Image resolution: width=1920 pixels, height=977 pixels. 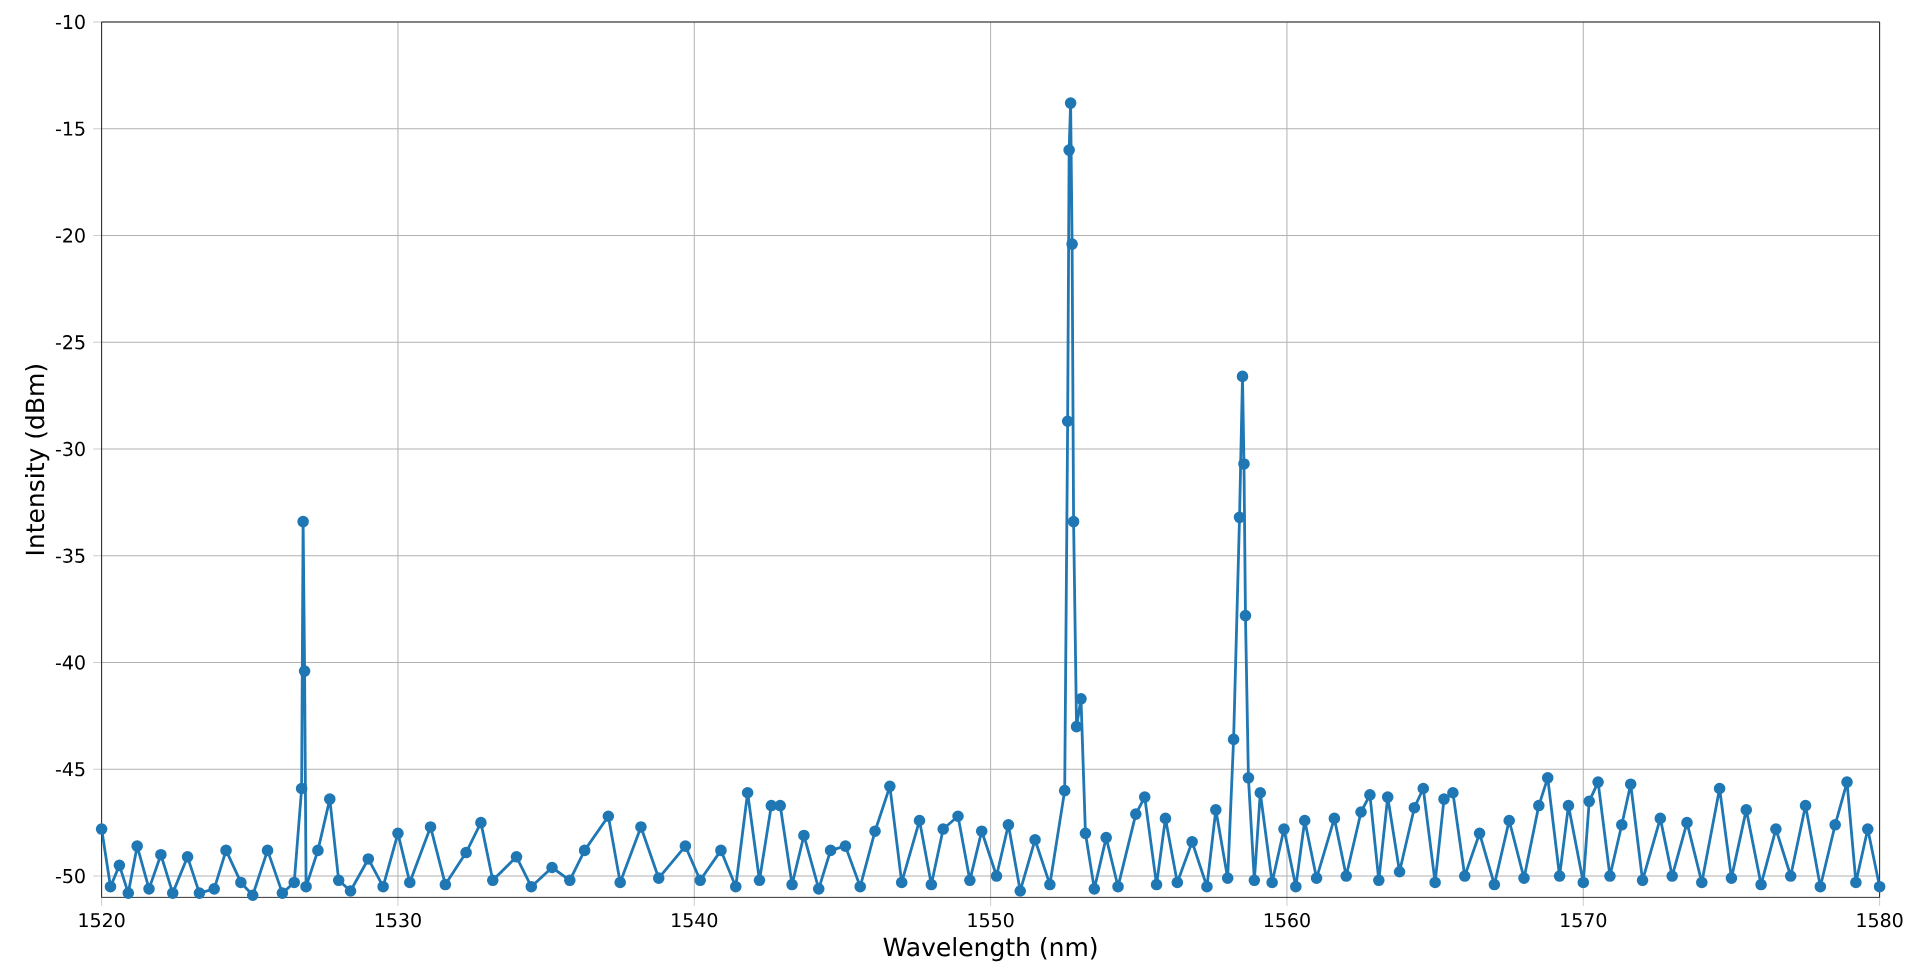 What do you see at coordinates (990, 949) in the screenshot?
I see `x-axis-title: Wavelength (nm)` at bounding box center [990, 949].